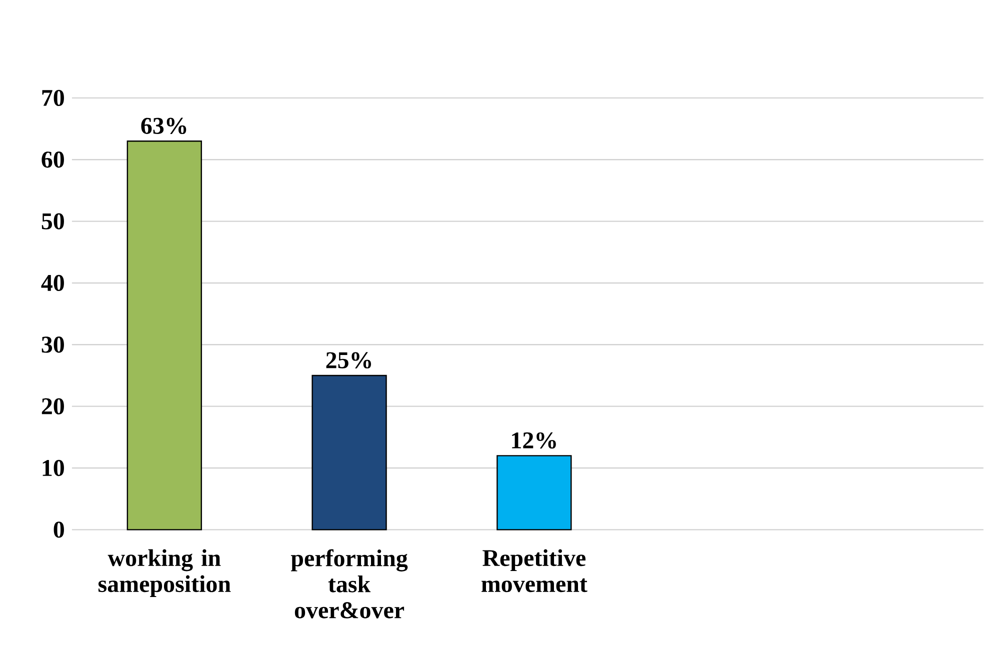  I want to click on y-tick-label: 40, so click(52, 283).